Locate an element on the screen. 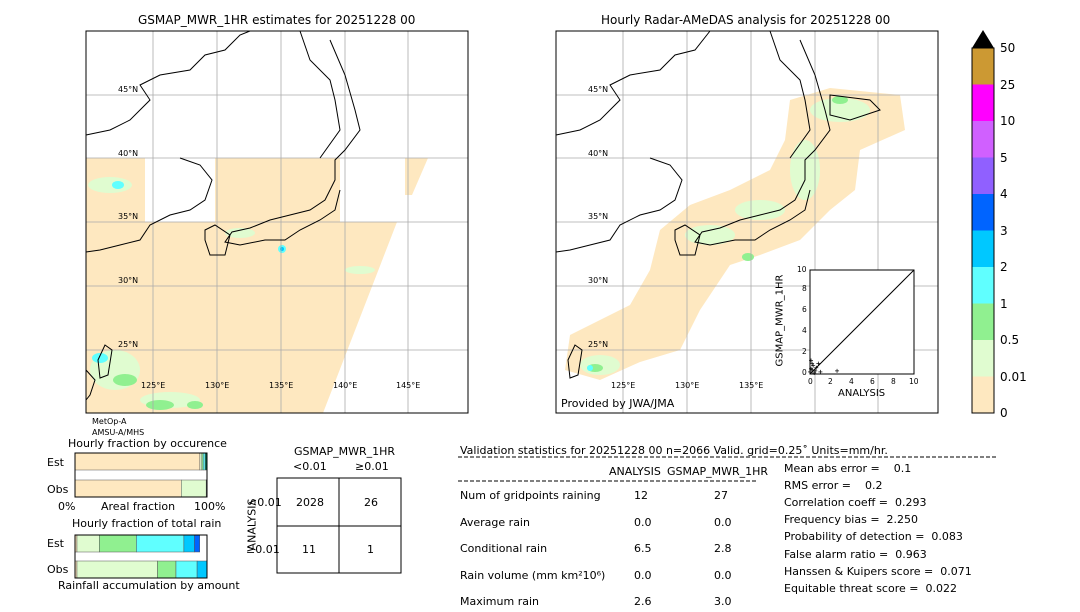 The width and height of the screenshot is (1080, 612). coastline-japan is located at coordinates (282, 147).